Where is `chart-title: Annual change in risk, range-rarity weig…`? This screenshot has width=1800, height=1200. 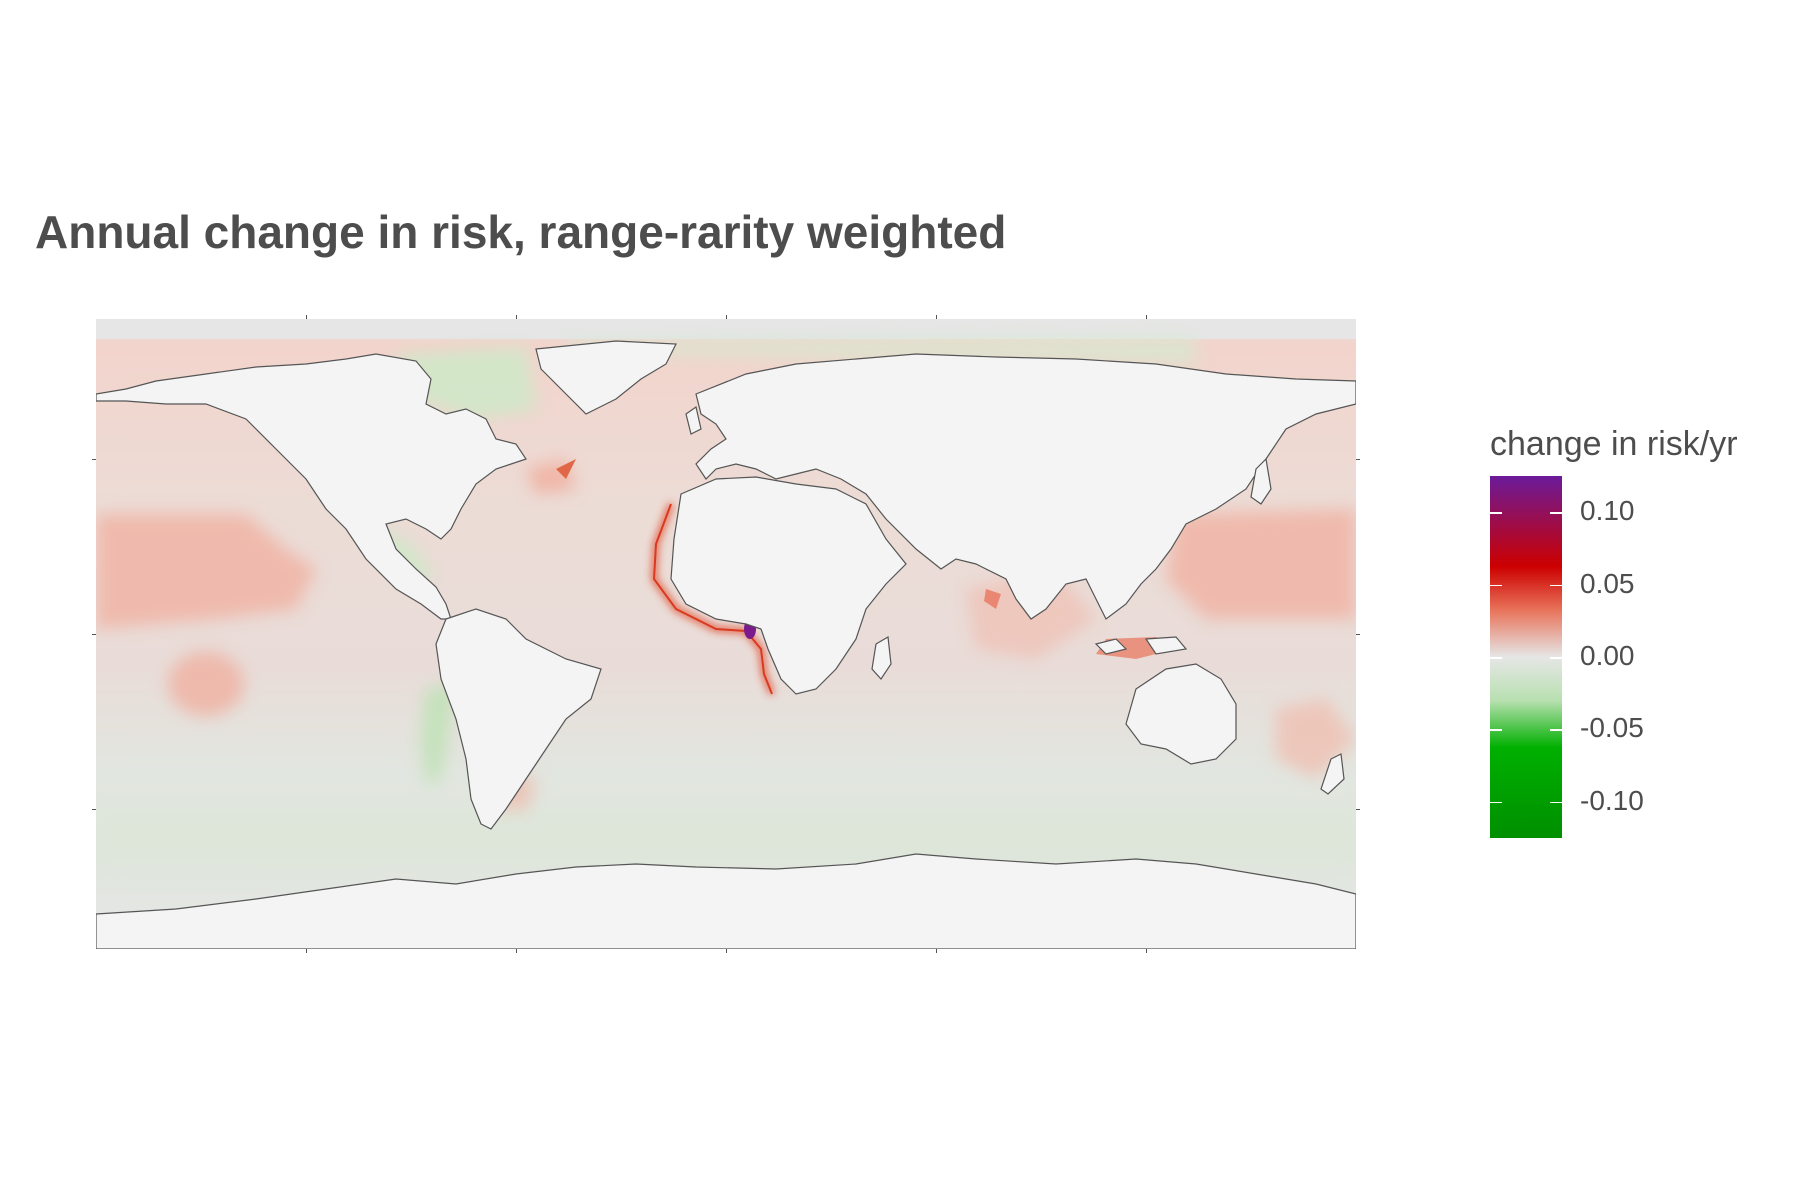
chart-title: Annual change in risk, range-rarity weig… is located at coordinates (521, 232).